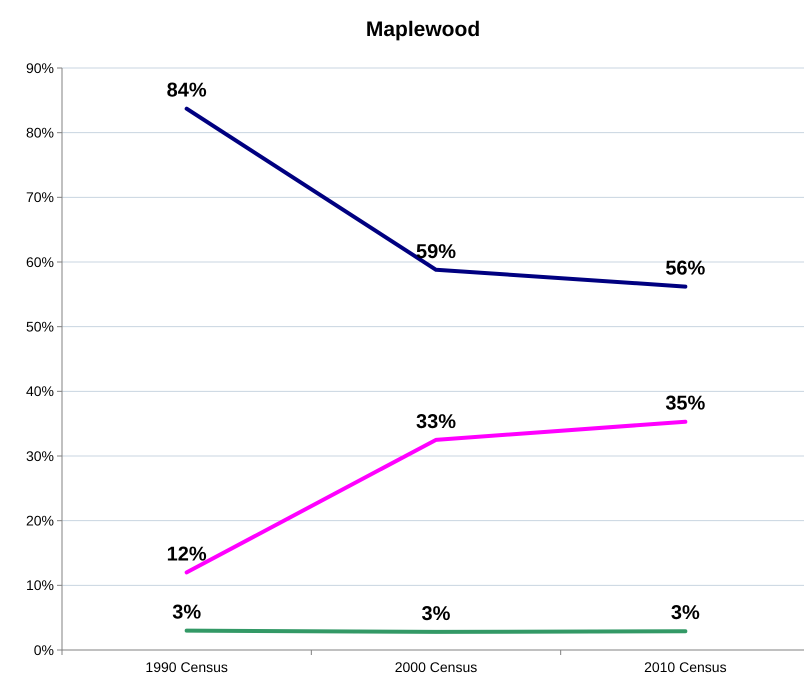  What do you see at coordinates (40, 326) in the screenshot?
I see `y-tick-label: 50%` at bounding box center [40, 326].